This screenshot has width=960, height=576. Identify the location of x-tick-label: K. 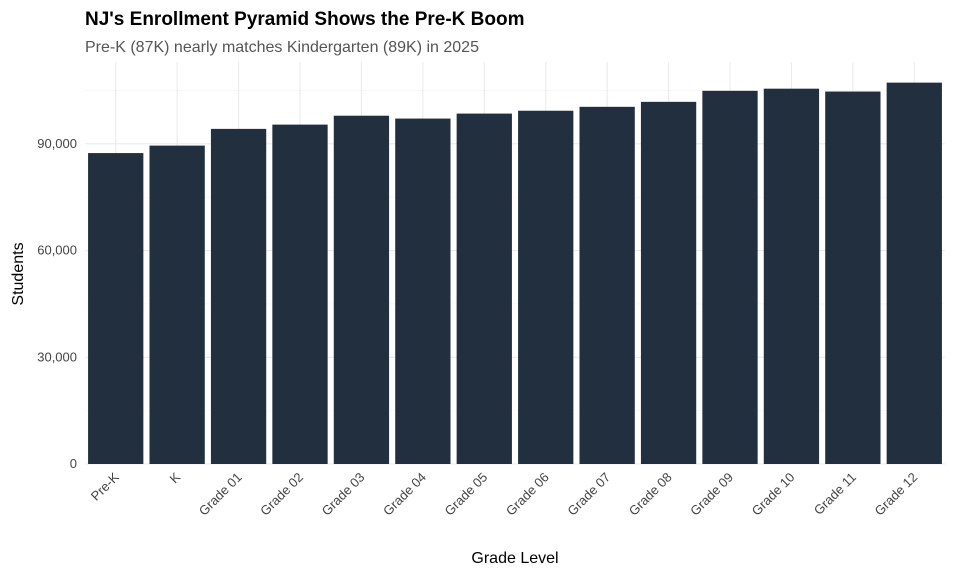
(175, 477).